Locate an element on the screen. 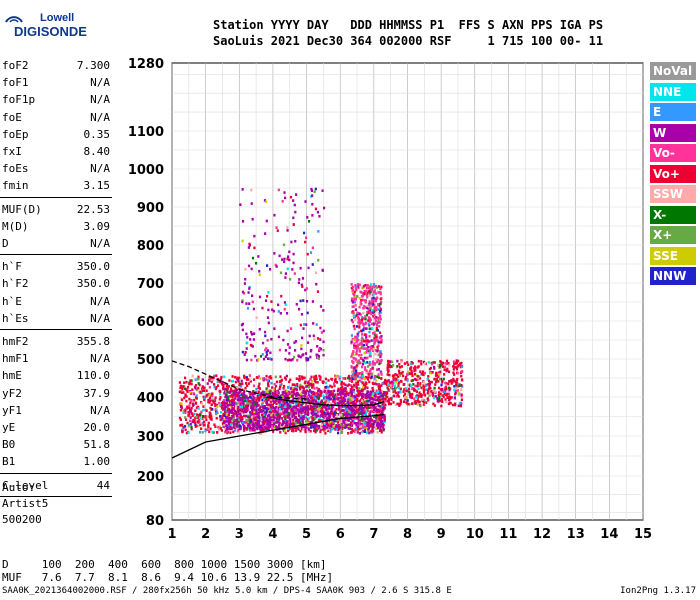 The height and width of the screenshot is (600, 700). param-row: hmF2 355.8 is located at coordinates (56, 341).